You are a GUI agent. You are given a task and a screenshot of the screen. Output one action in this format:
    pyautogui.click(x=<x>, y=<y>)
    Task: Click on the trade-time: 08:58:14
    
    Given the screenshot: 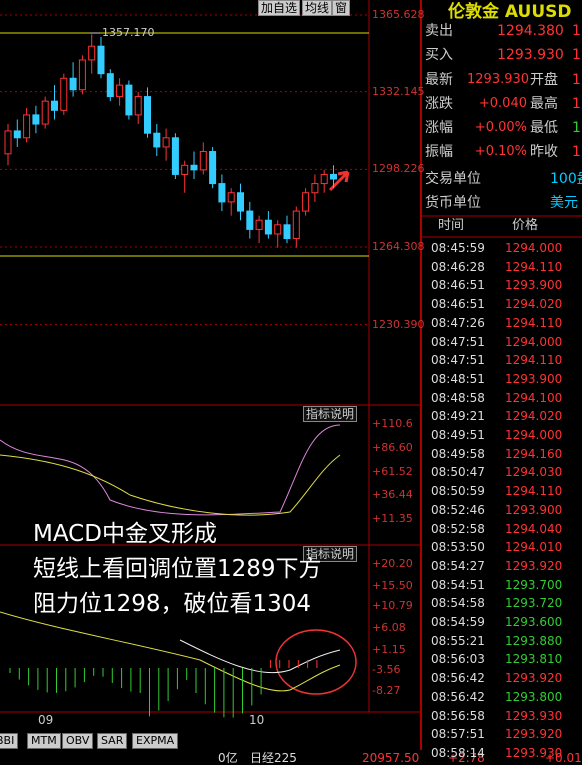 What is the action you would take?
    pyautogui.click(x=458, y=752)
    